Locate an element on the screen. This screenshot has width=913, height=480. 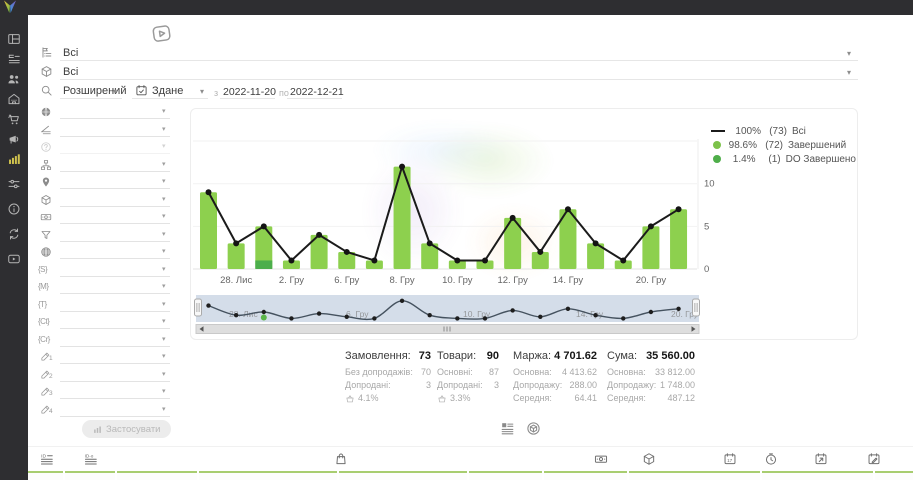
app-logo is located at coordinates (10, 7).